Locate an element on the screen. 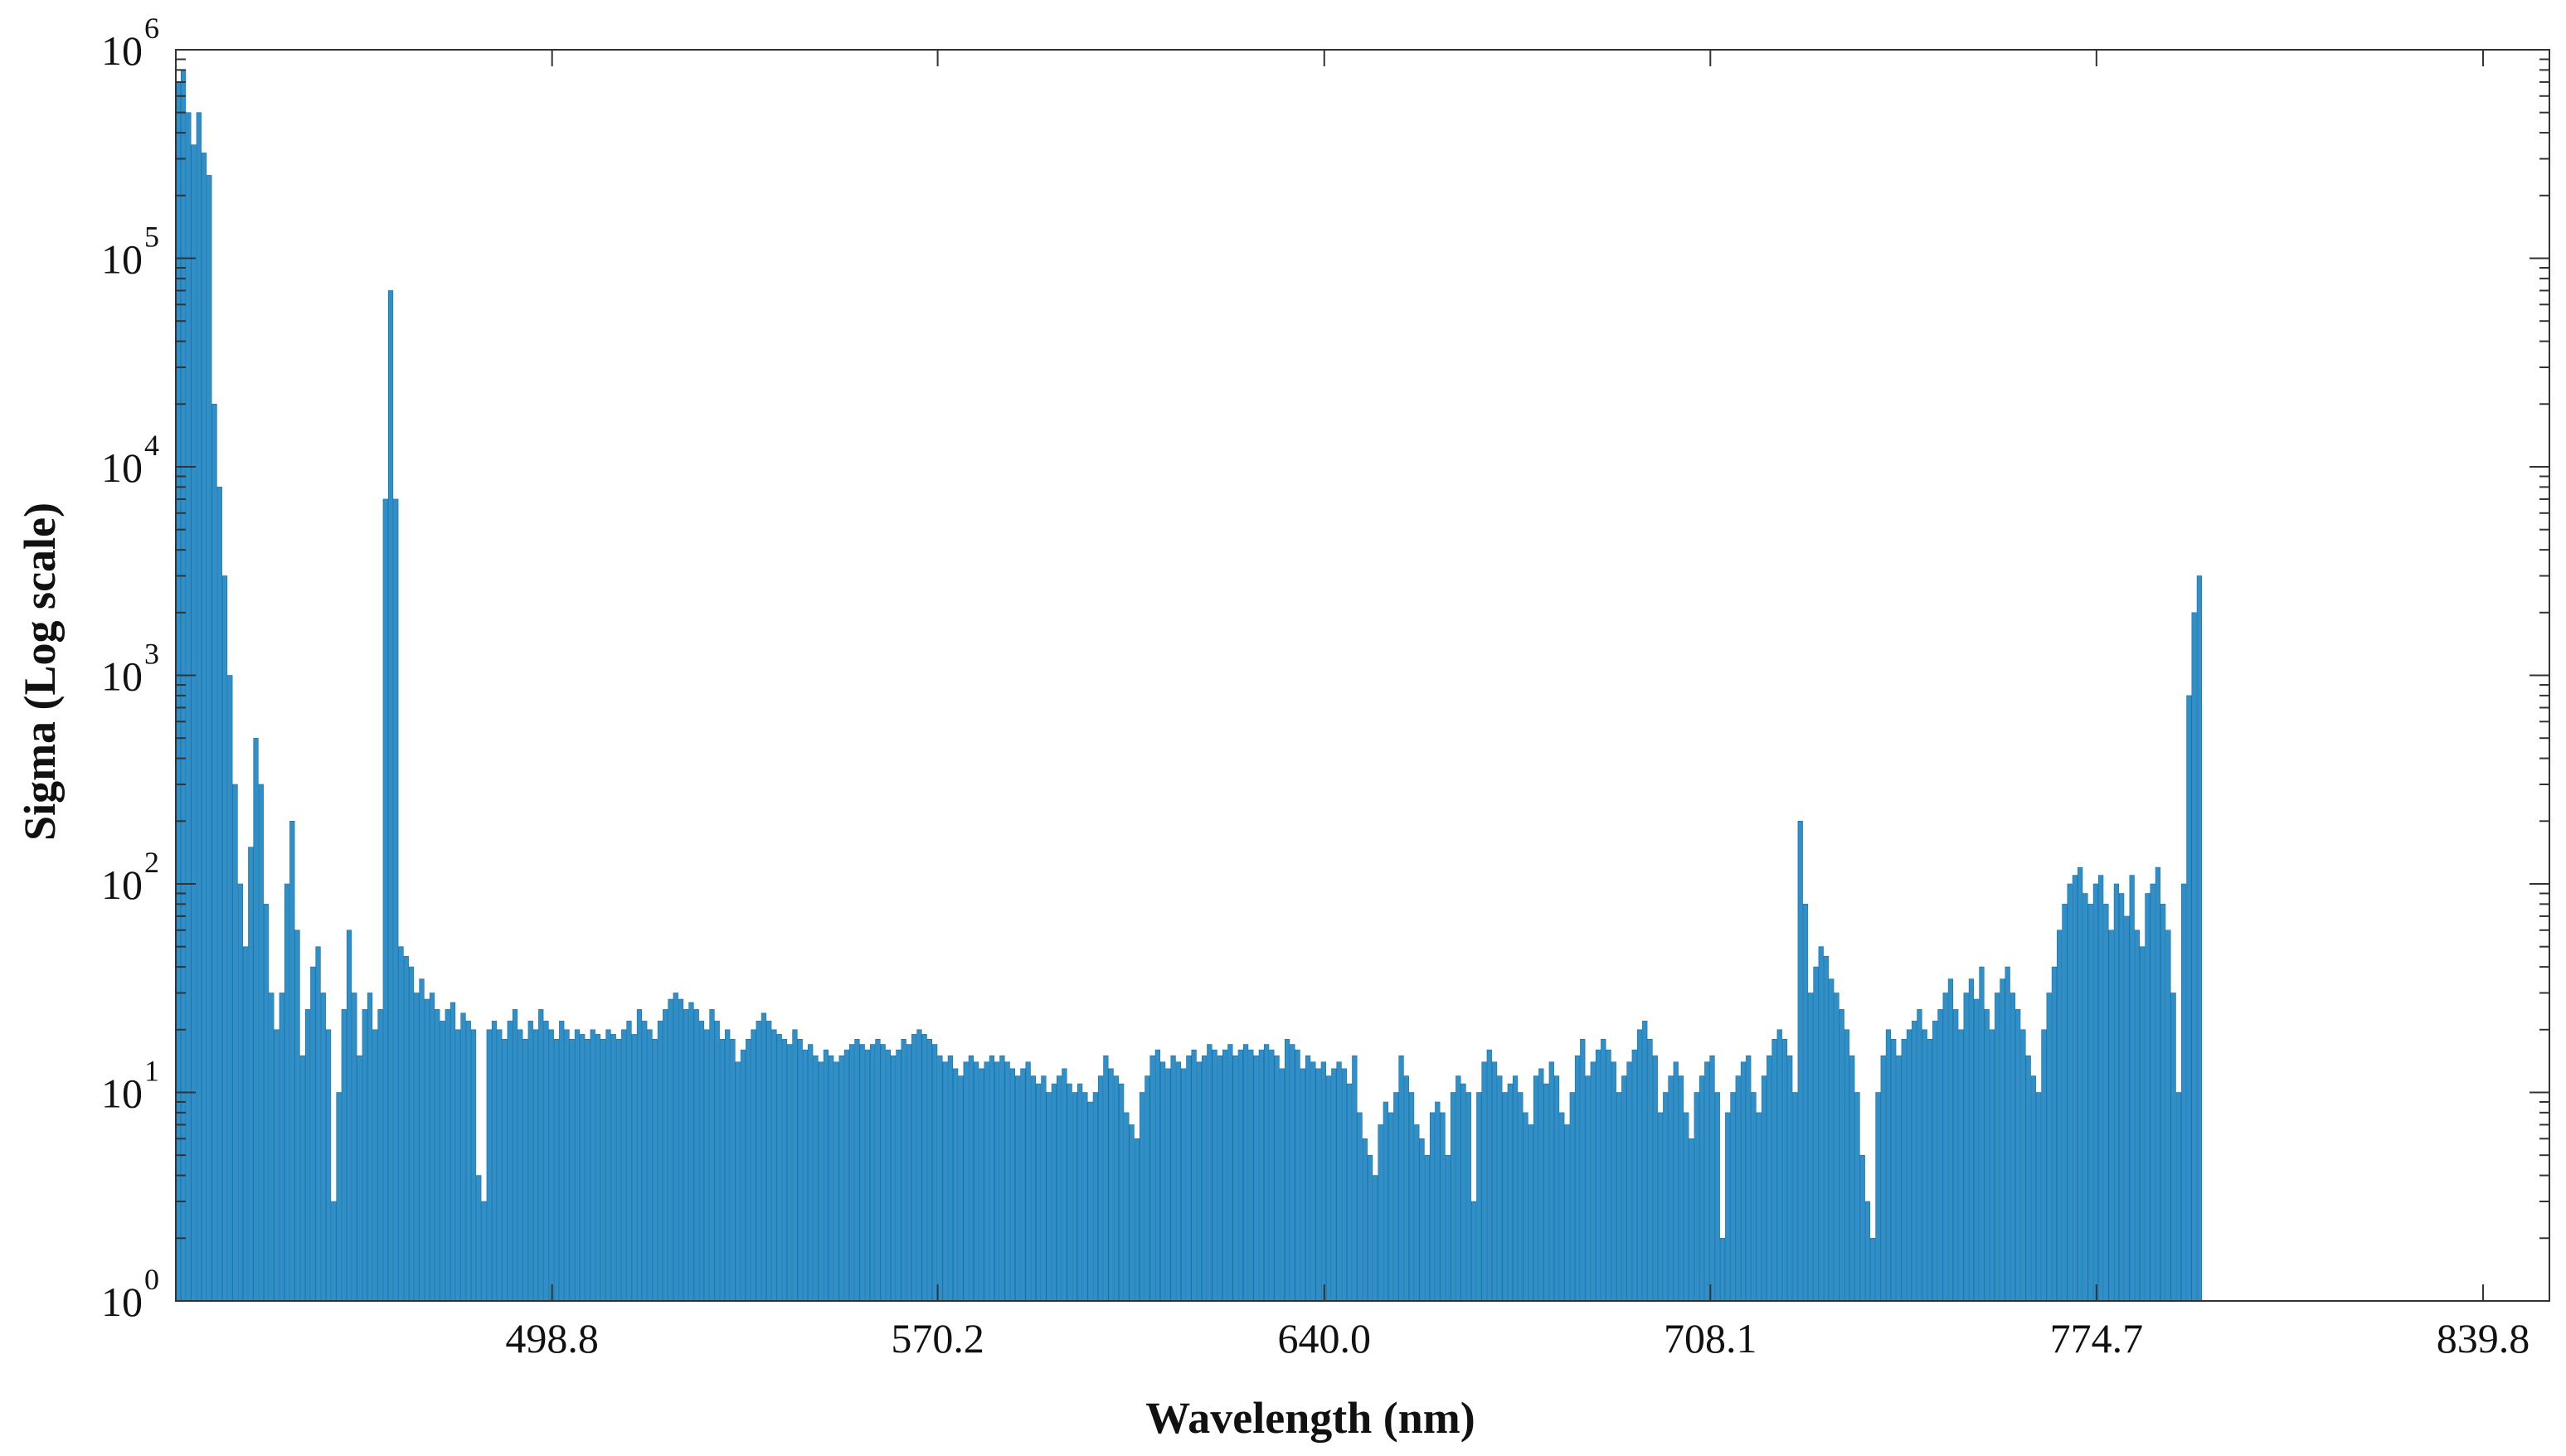  x-tick-label: 640.0 is located at coordinates (1325, 1338).